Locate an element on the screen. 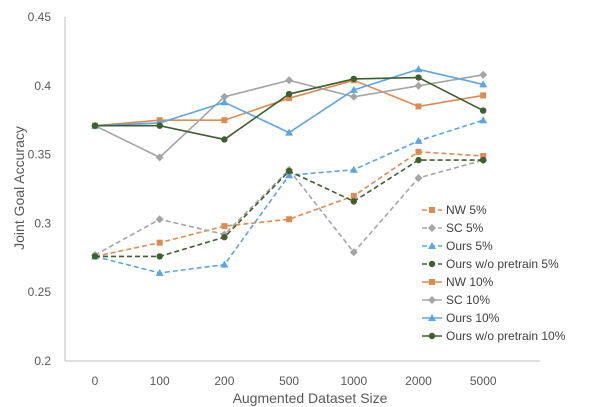  legend-item: NW 5% is located at coordinates (454, 210).